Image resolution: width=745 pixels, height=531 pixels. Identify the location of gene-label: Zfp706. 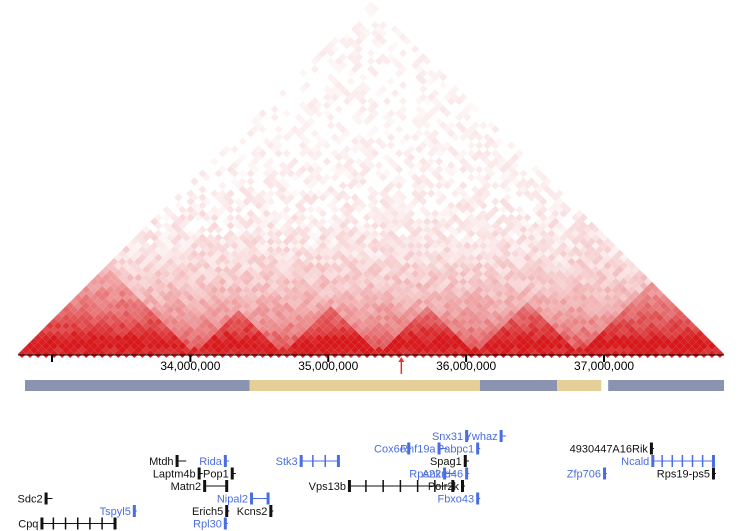
(584, 475).